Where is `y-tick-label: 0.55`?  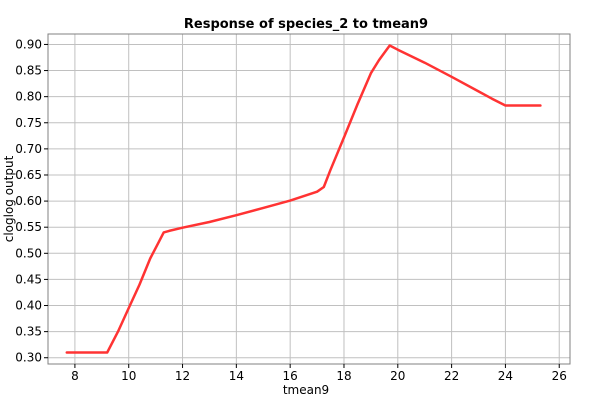
y-tick-label: 0.55 is located at coordinates (28, 227).